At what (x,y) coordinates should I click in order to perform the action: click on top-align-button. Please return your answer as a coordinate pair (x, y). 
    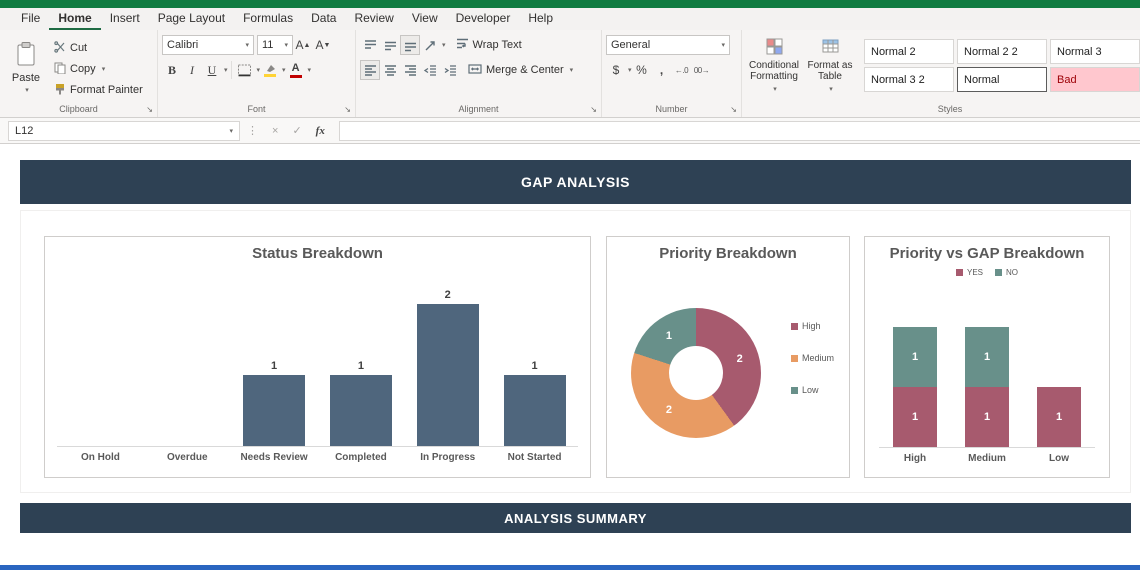
    Looking at the image, I should click on (370, 45).